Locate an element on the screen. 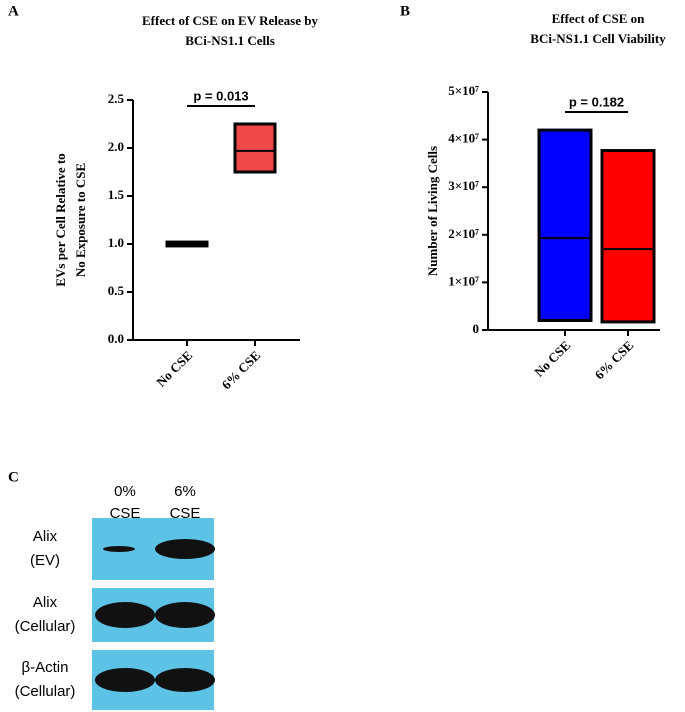  y-tick-label: 1×10⁷ is located at coordinates (463, 280).